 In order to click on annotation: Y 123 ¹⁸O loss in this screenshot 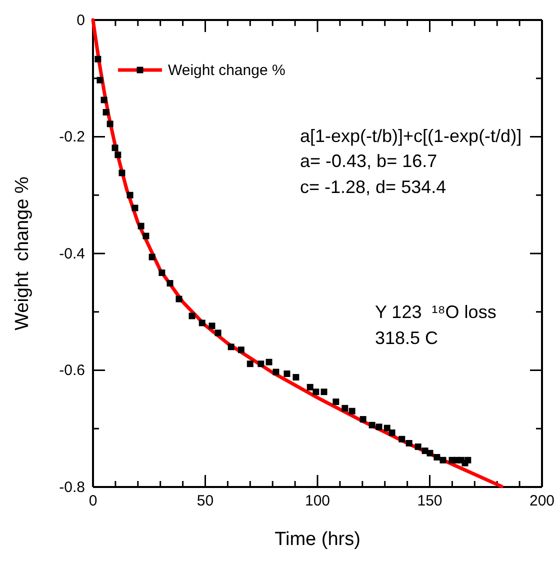, I will do `click(435, 312)`.